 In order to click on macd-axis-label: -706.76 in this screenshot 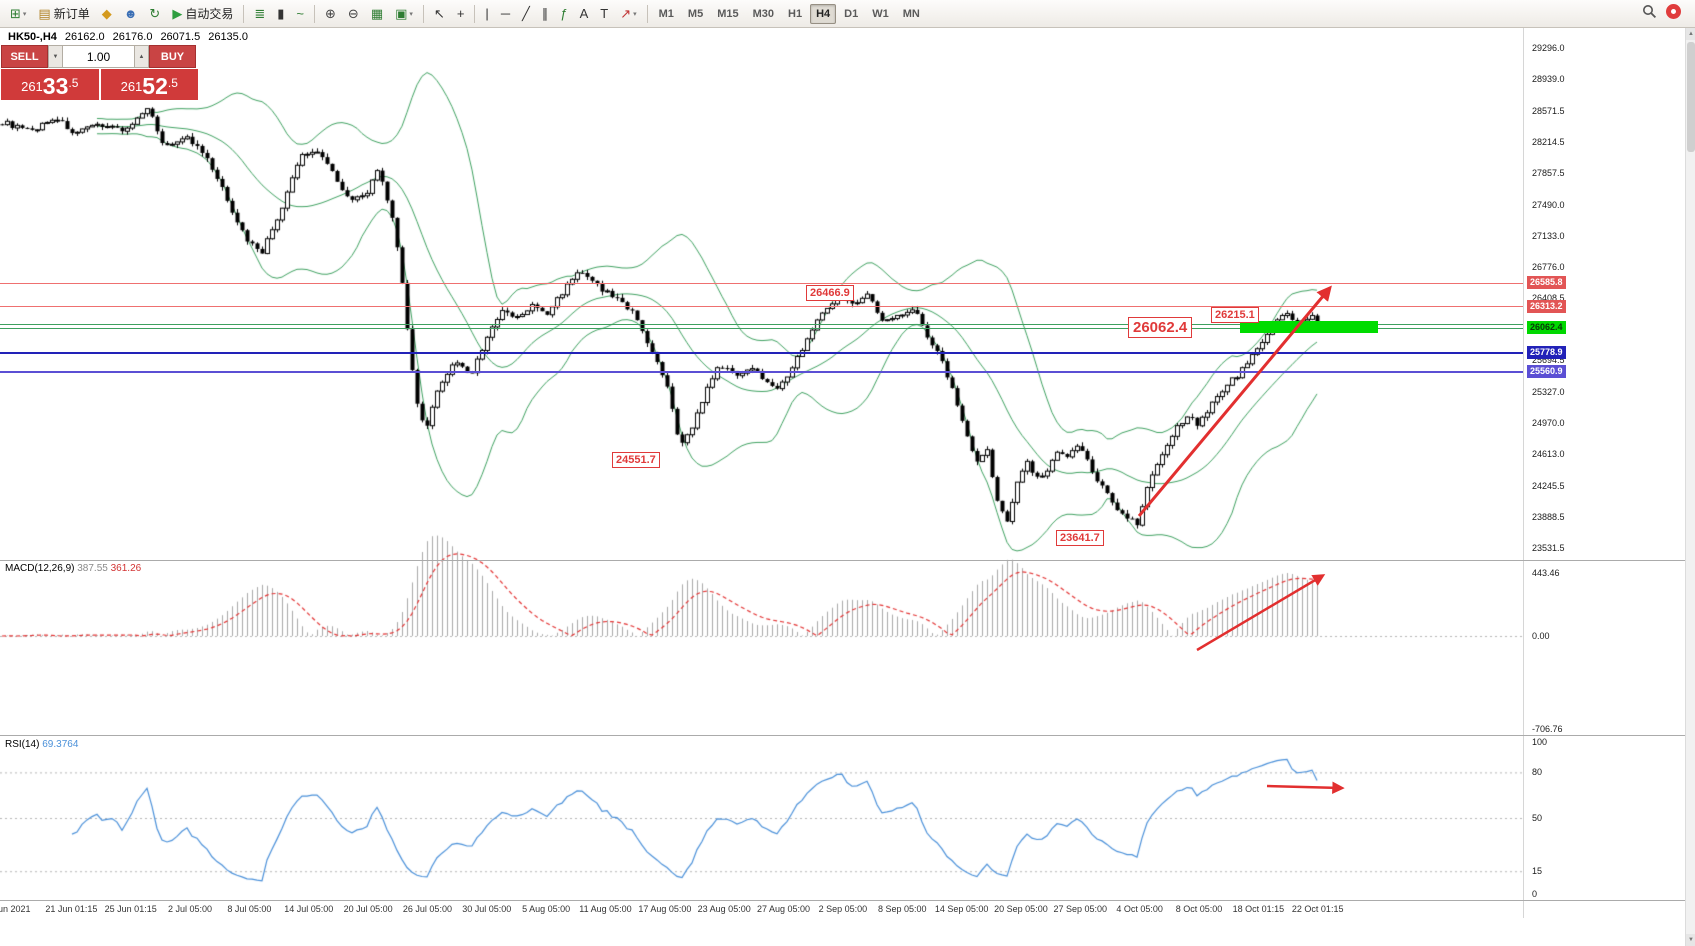, I will do `click(1547, 729)`.